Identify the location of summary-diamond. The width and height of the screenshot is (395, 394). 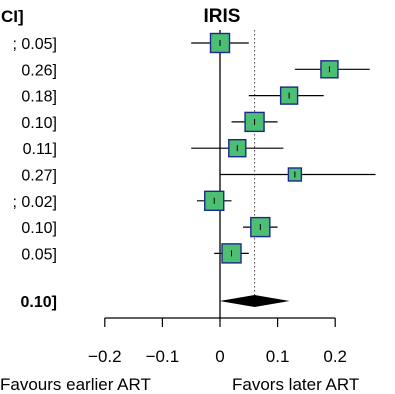
(254, 301).